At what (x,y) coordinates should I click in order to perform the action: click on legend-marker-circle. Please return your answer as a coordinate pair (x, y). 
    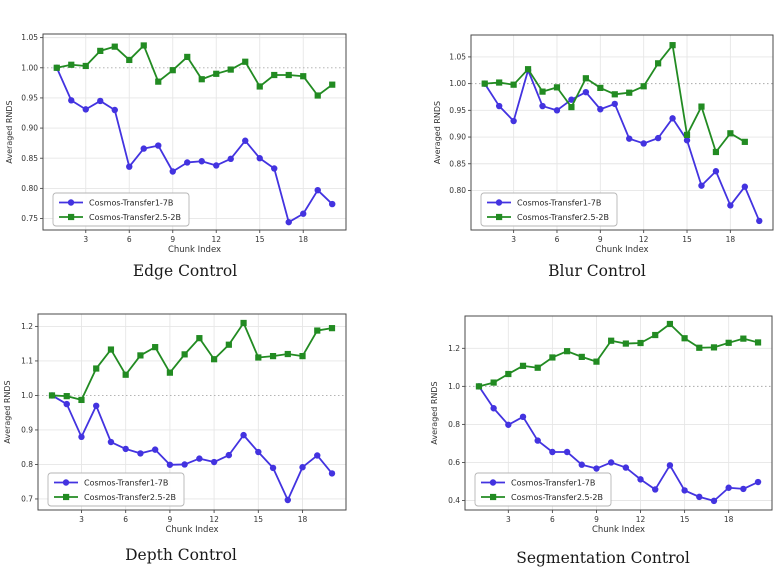
    Looking at the image, I should click on (499, 202).